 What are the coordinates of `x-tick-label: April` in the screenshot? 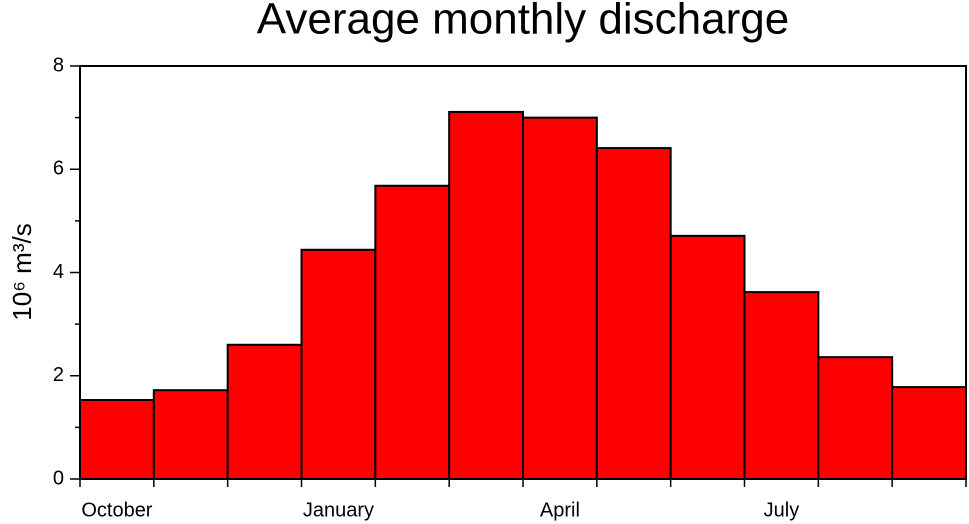 It's located at (560, 510).